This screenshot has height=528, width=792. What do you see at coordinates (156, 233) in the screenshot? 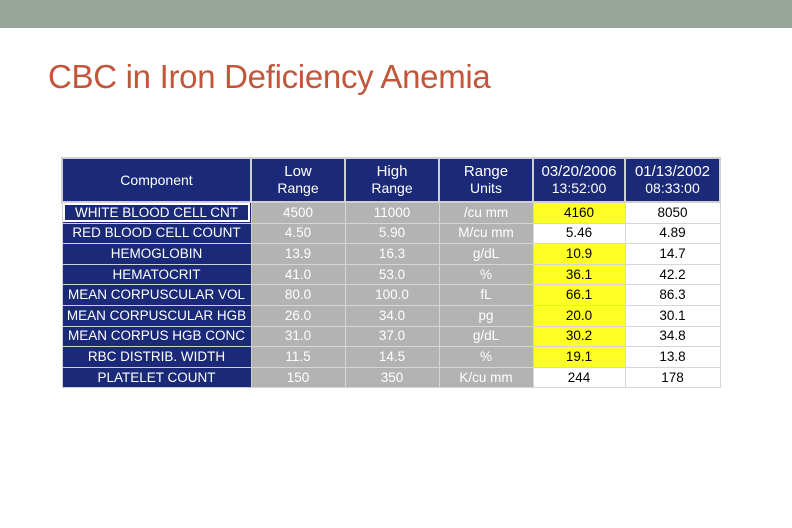
I see `component-name: RED BLOOD CELL COUNT` at bounding box center [156, 233].